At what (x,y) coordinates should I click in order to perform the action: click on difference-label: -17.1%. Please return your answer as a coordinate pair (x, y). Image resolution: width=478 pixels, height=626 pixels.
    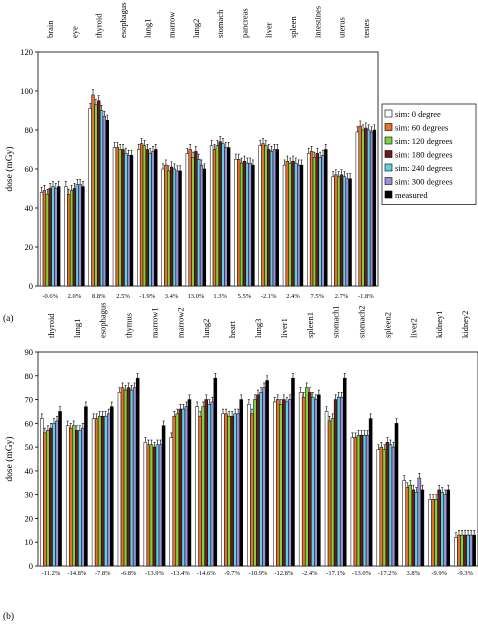
    Looking at the image, I should click on (336, 573).